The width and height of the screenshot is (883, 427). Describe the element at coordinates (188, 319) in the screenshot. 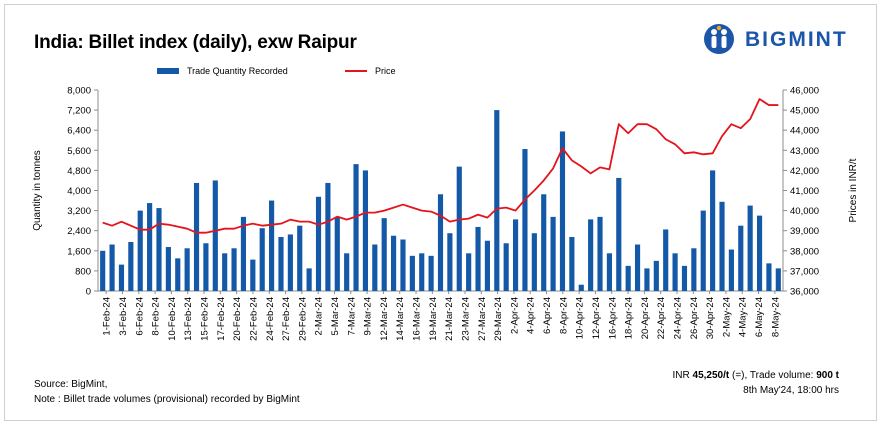

I see `x-tick-label: 13-Feb-24` at that location.